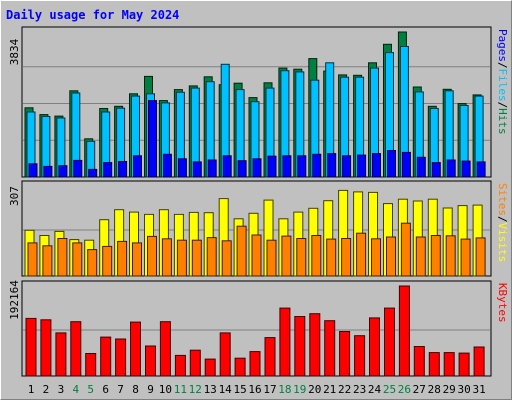 Image resolution: width=512 pixels, height=400 pixels. What do you see at coordinates (254, 389) in the screenshot?
I see `x-tick-label-day-16: 16` at bounding box center [254, 389].